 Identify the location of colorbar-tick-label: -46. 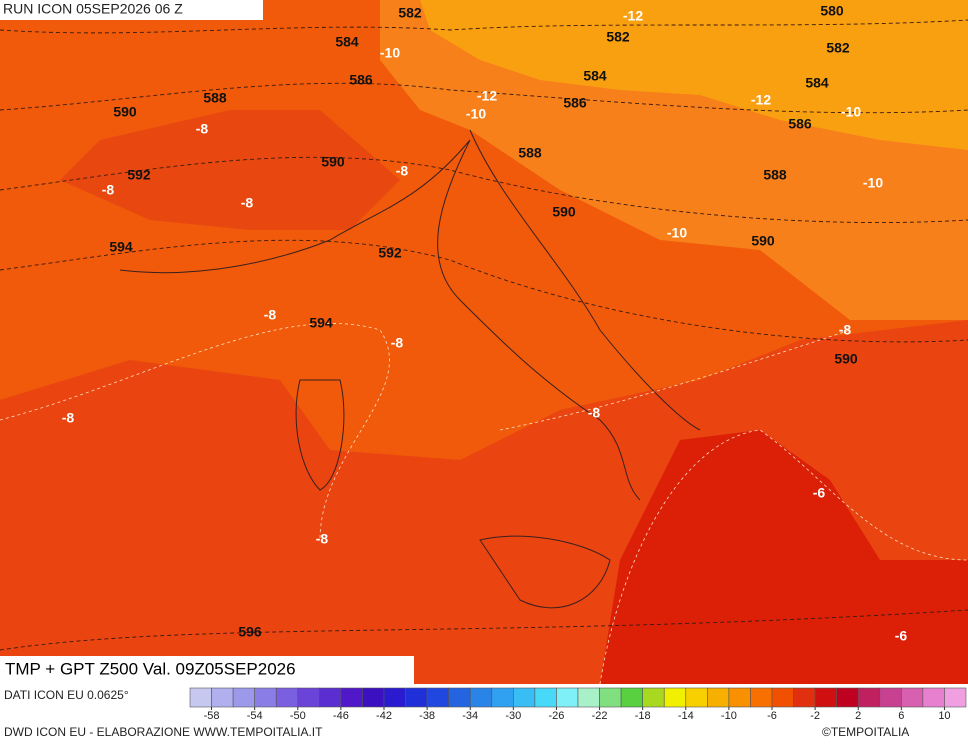
(341, 716).